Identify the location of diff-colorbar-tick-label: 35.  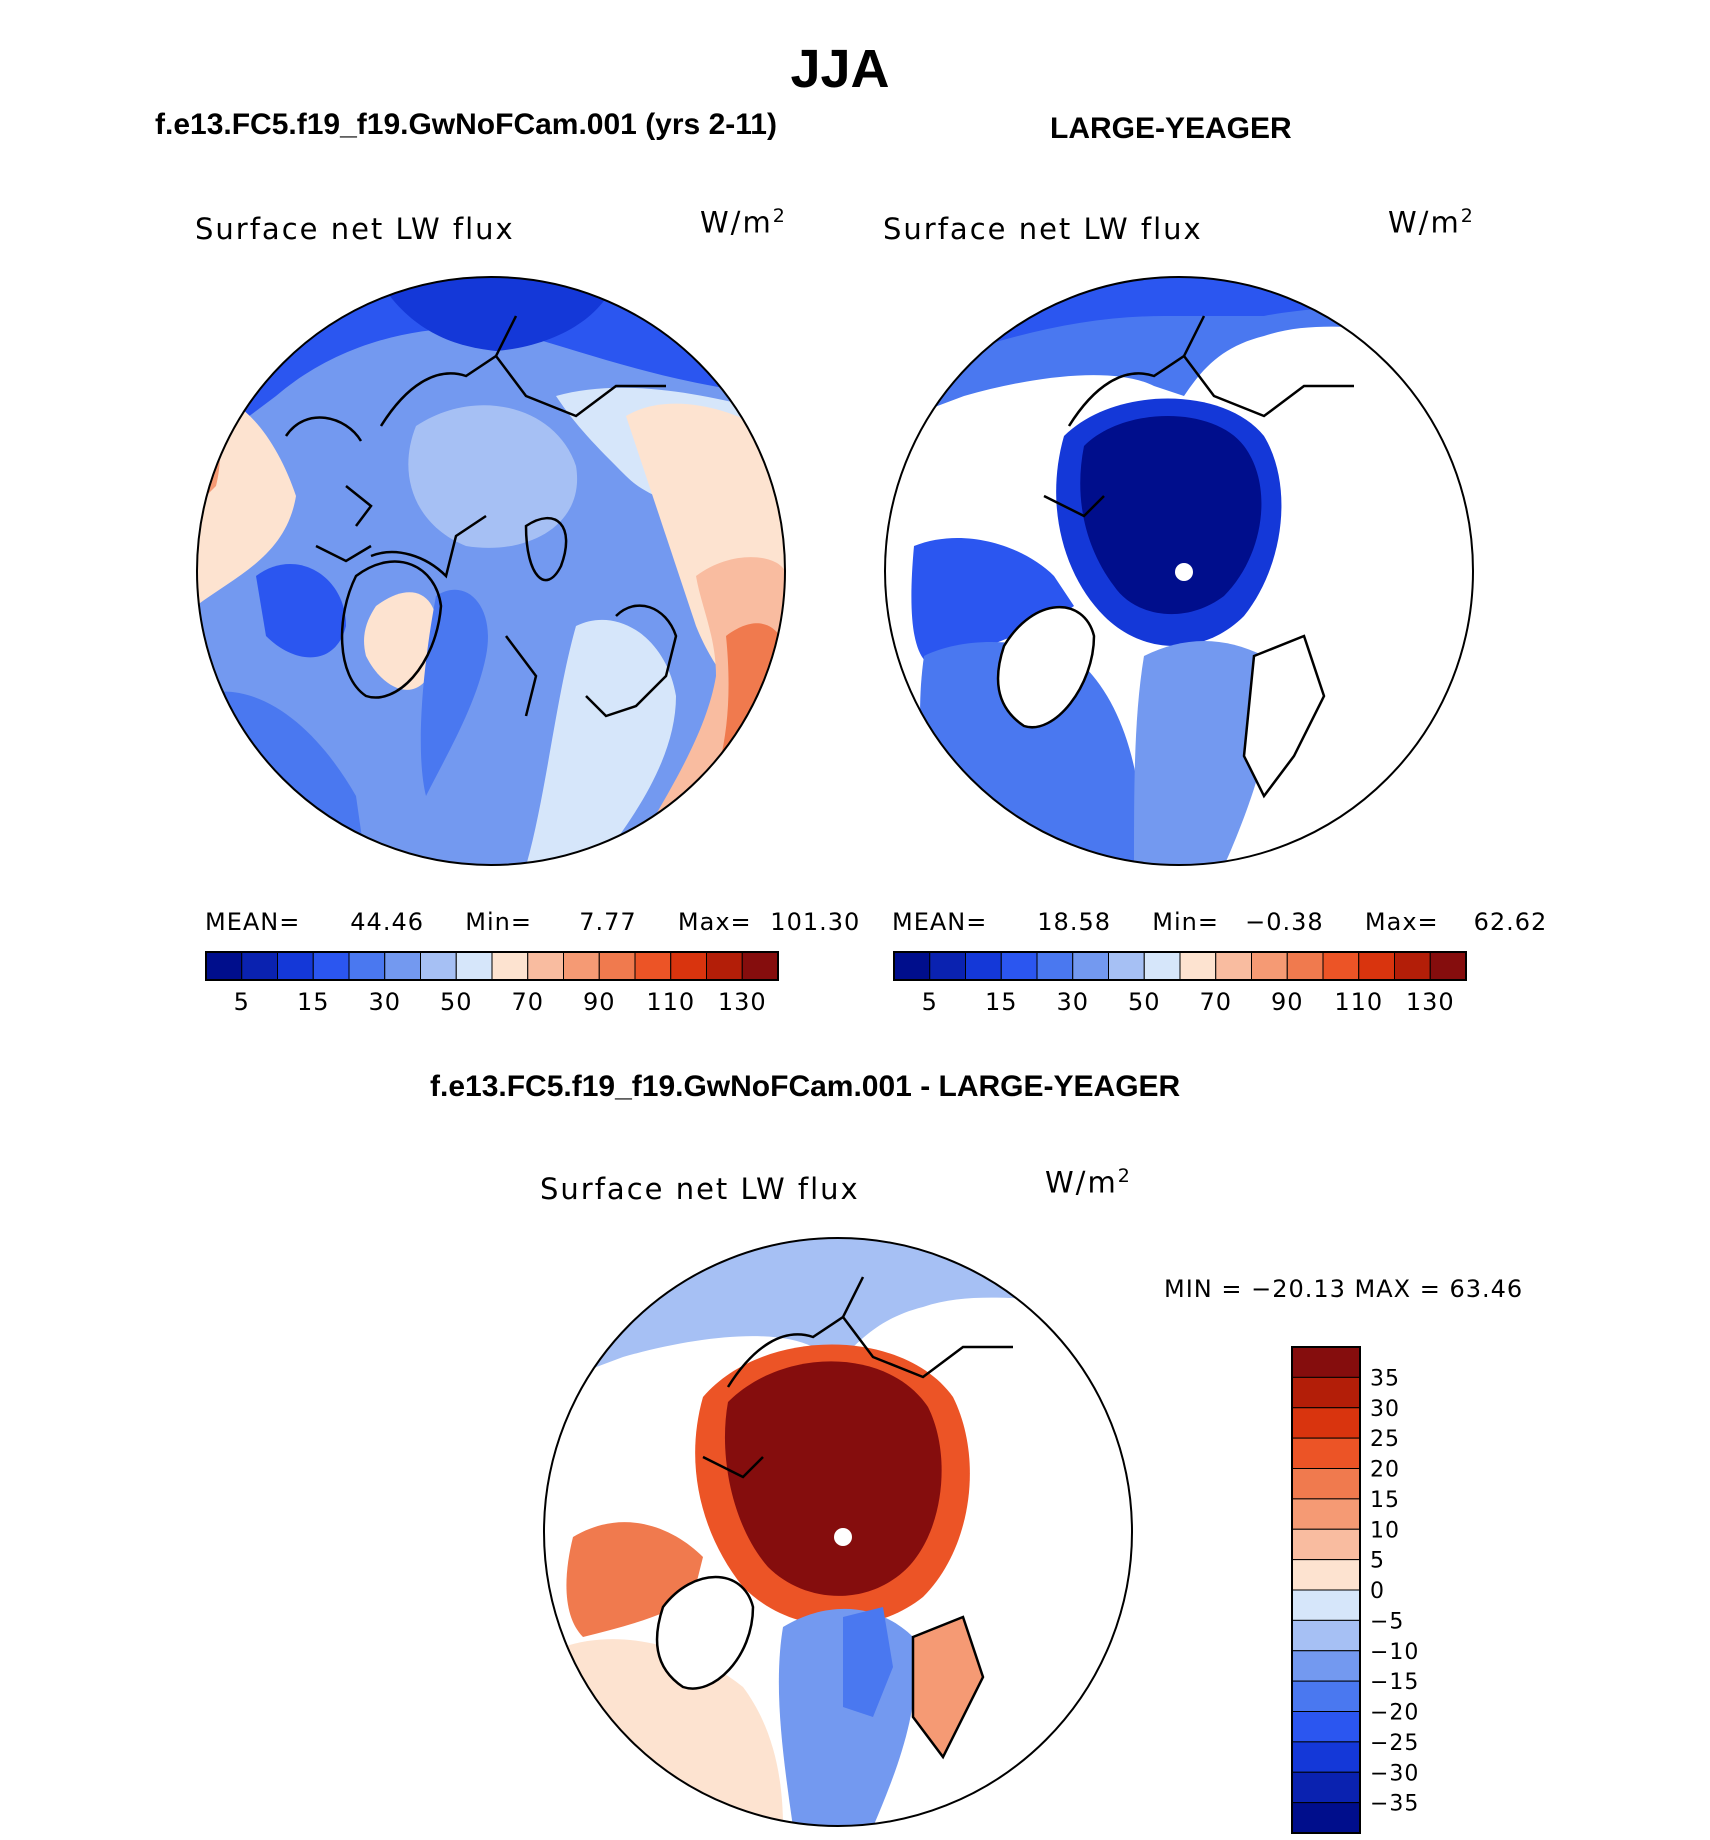
(1385, 1378).